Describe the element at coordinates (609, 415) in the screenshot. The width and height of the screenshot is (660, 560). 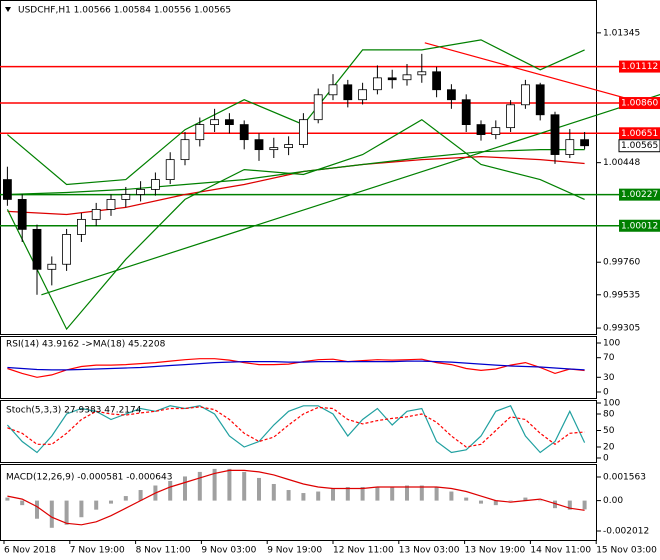
I see `y-tick-label: 80` at that location.